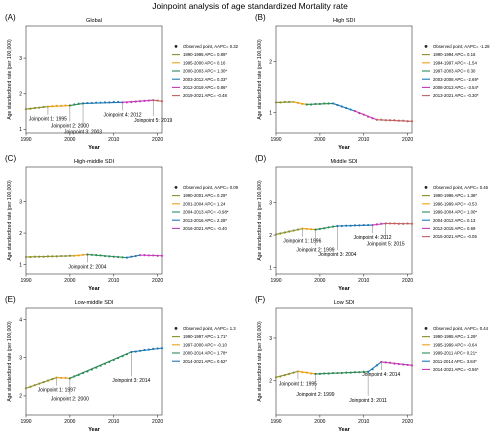  What do you see at coordinates (205, 195) in the screenshot?
I see `legend-entry: 1990-2001 APC= 0.29*` at bounding box center [205, 195].